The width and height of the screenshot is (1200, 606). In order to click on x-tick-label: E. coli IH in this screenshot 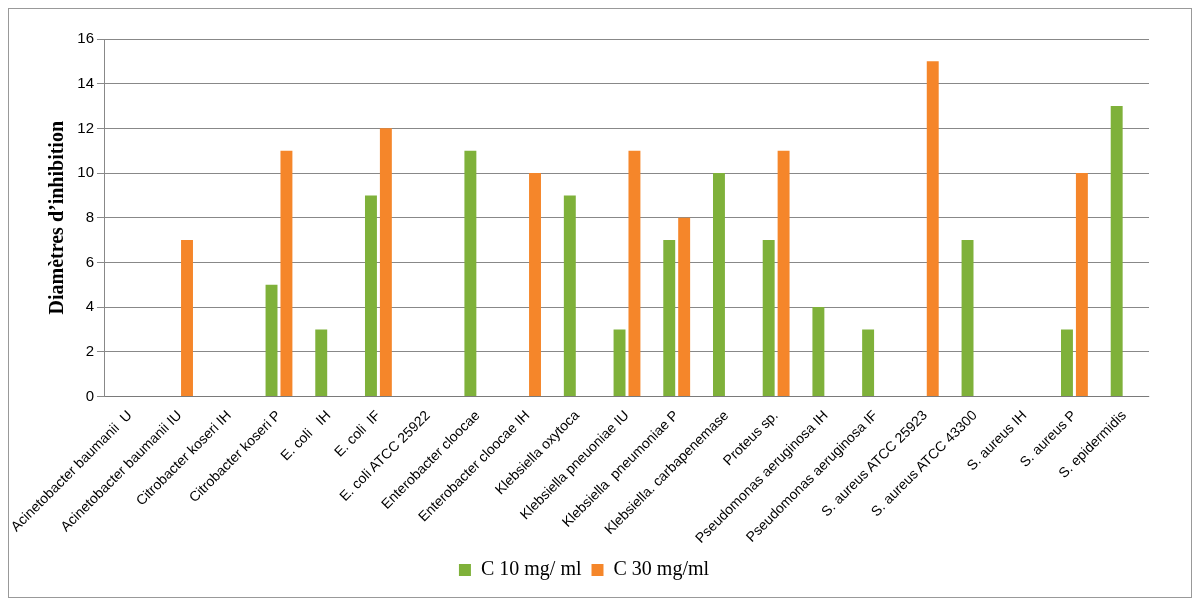, I will do `click(305, 435)`.